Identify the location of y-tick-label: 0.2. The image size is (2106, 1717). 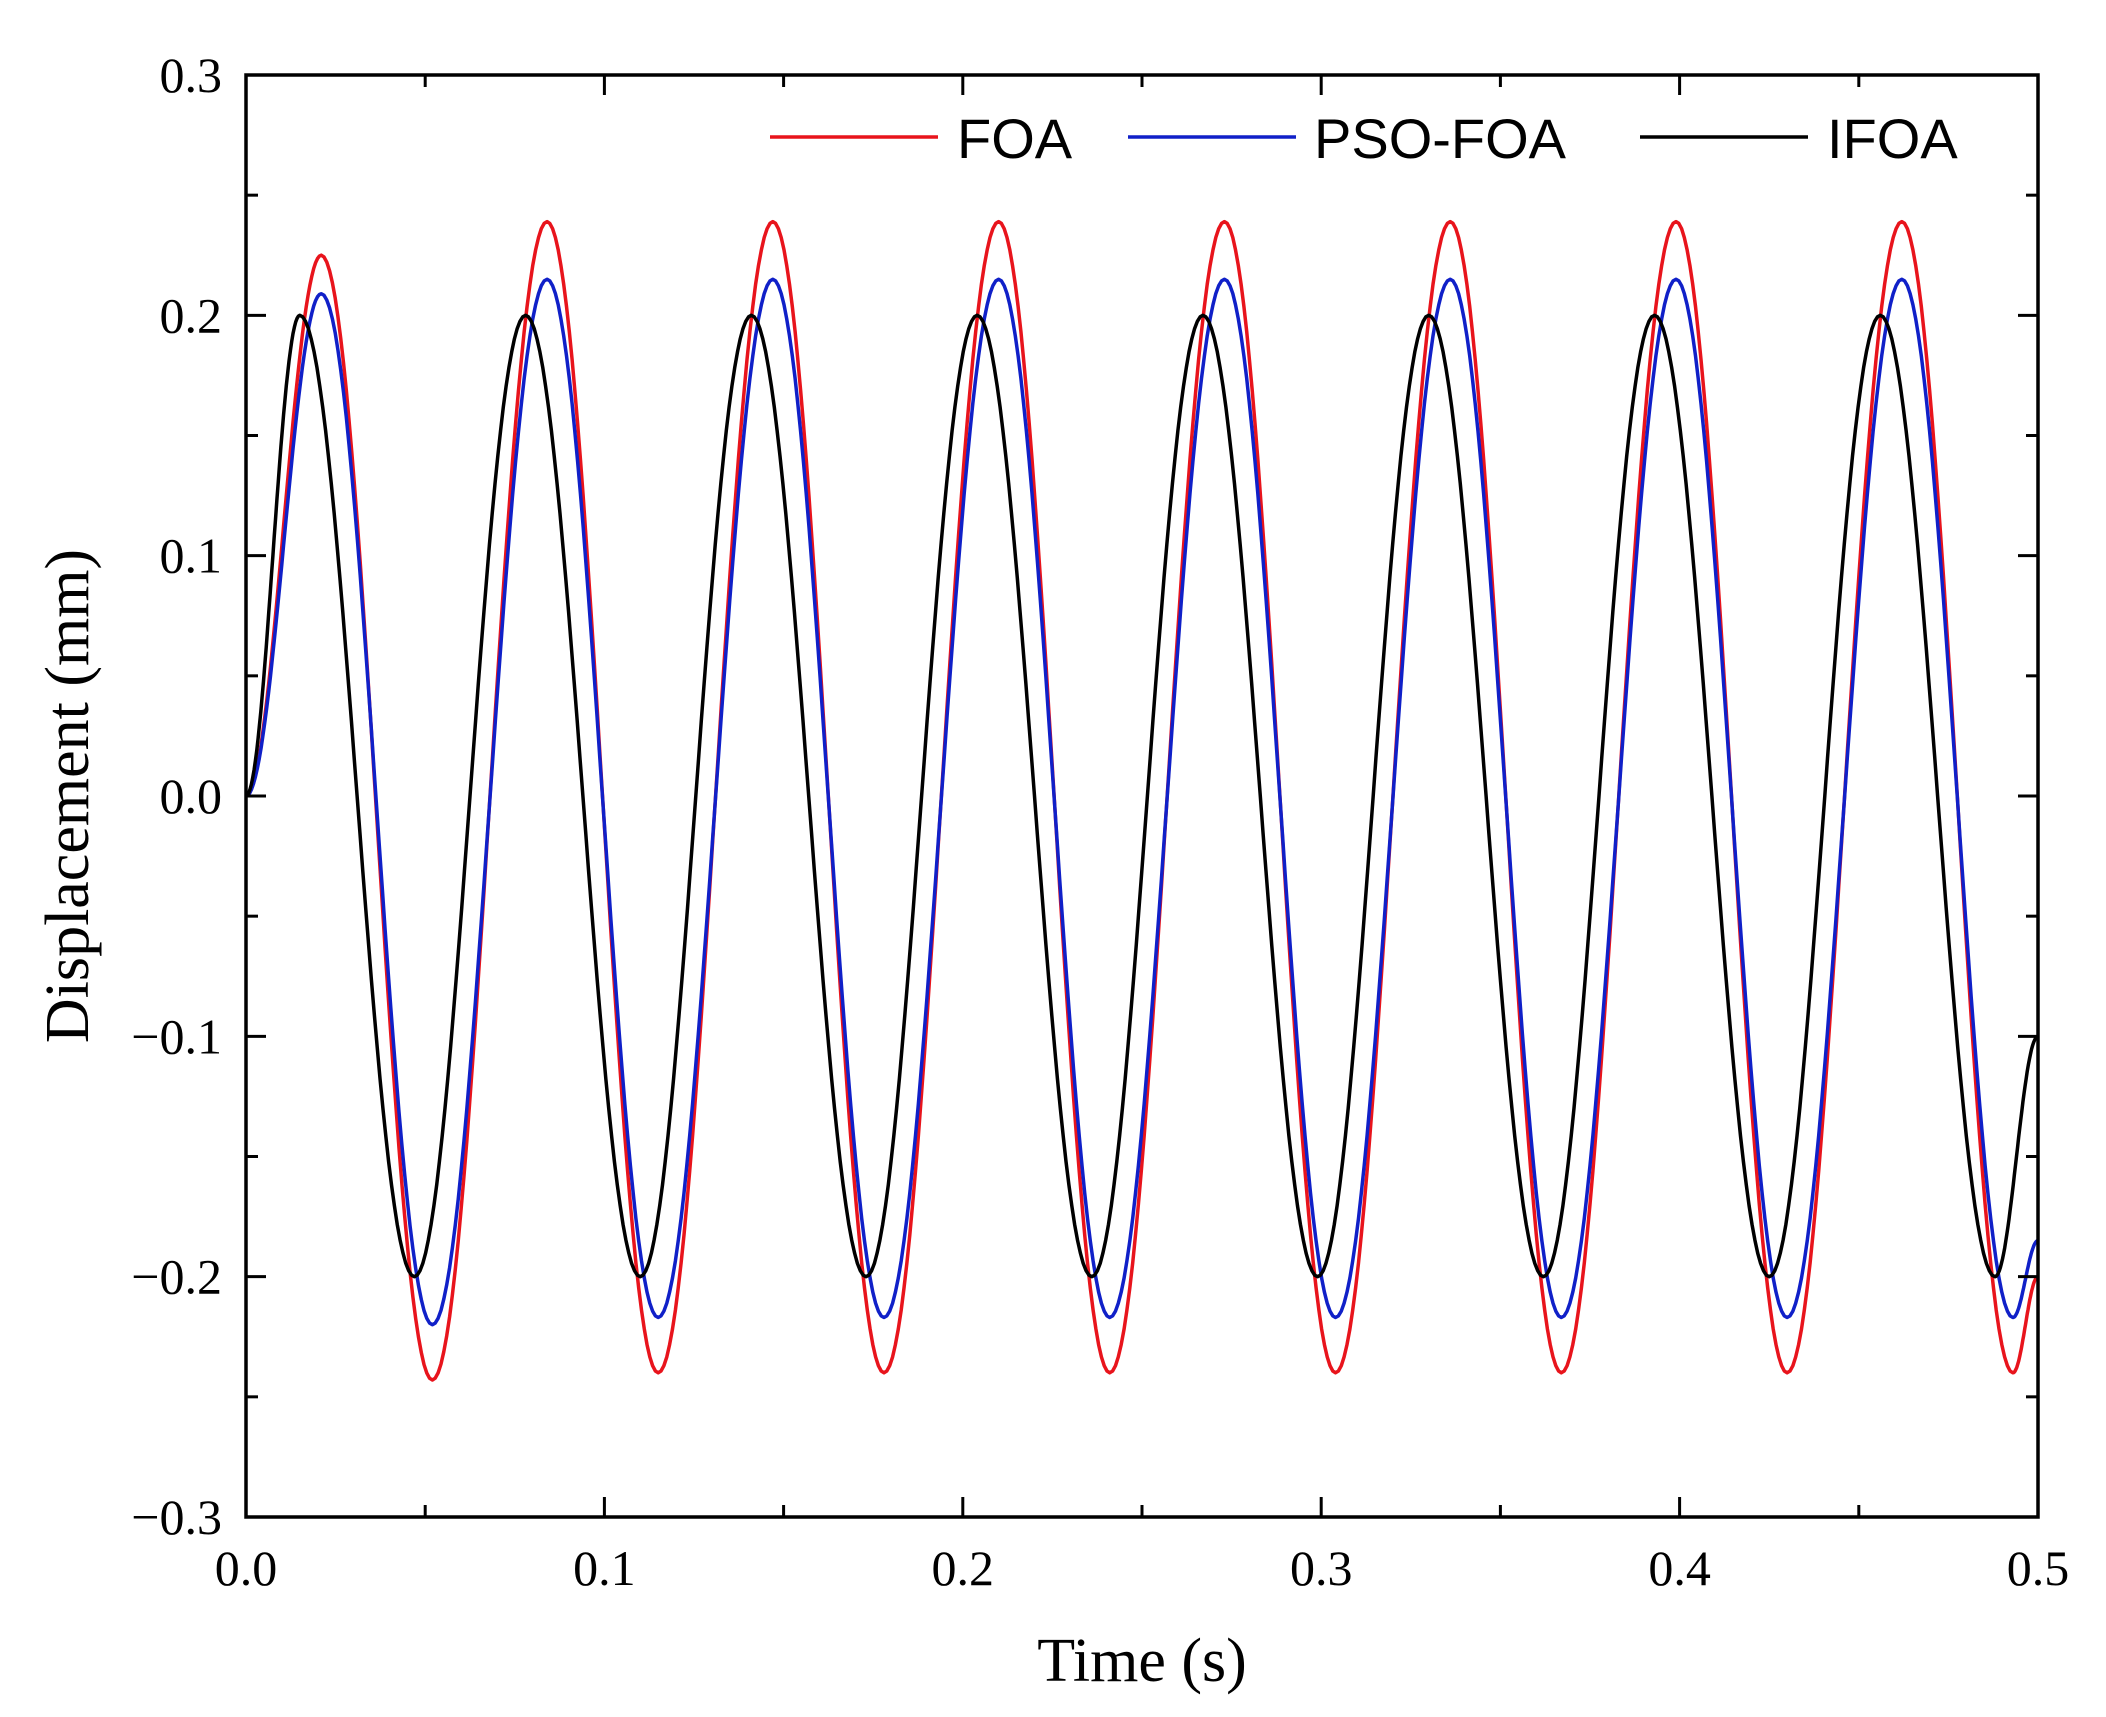
(191, 315).